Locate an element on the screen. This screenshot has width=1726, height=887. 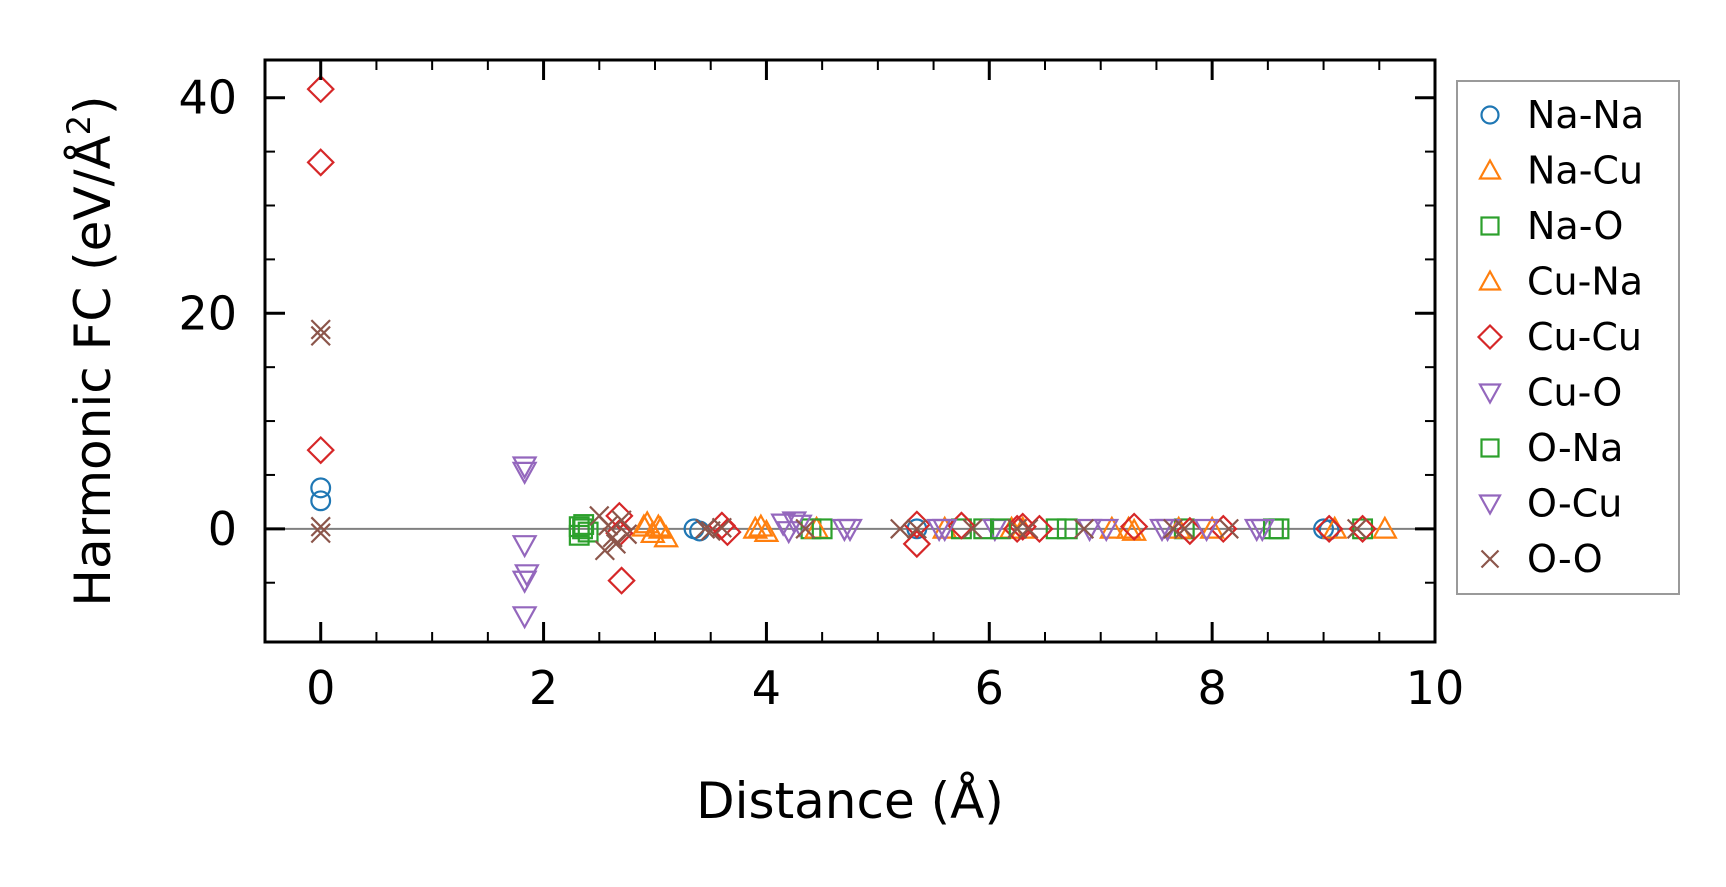
series-cu-o is located at coordinates (890, 543).